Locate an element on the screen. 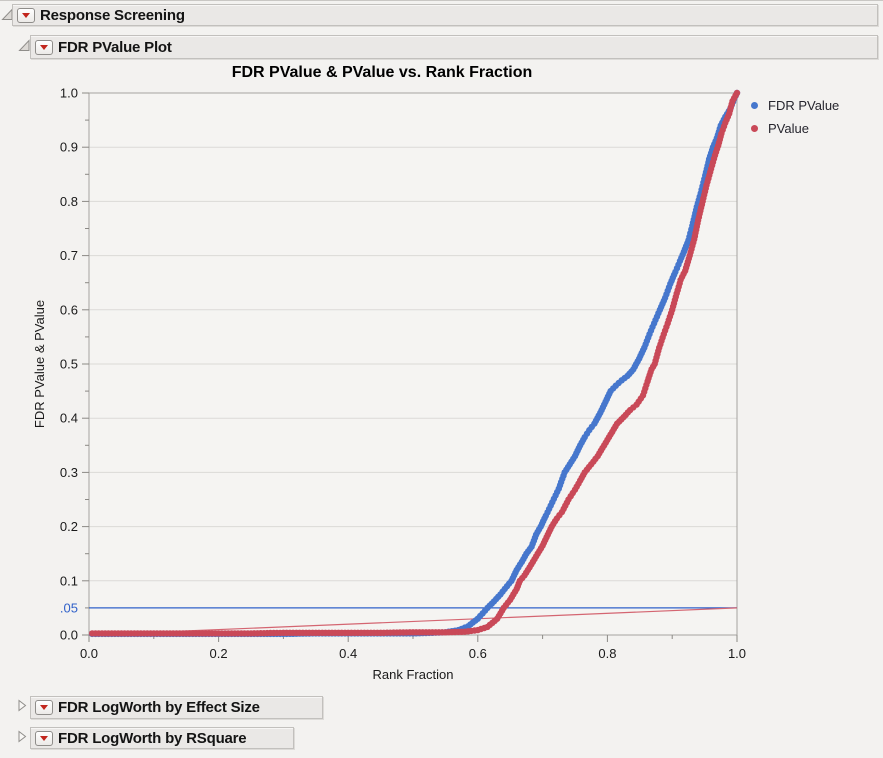  disclosure-expanded-icon is located at coordinates (24, 45).